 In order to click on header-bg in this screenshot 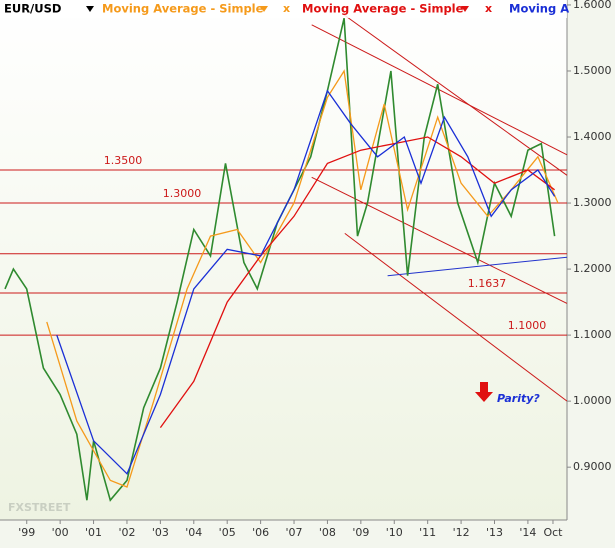, I will do `click(283, 9)`.